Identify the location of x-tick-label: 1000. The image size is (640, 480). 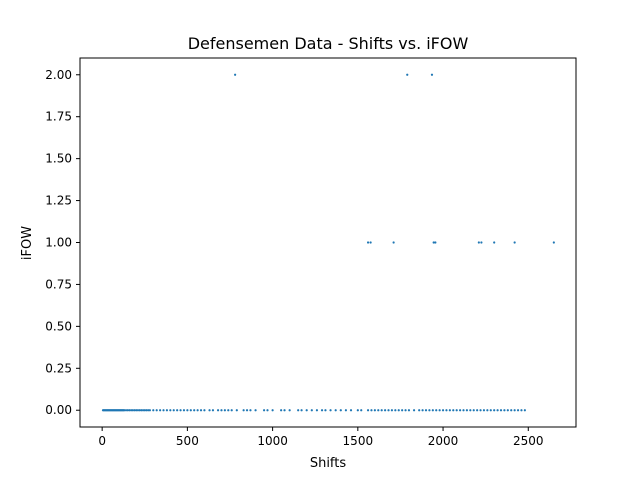
(272, 441).